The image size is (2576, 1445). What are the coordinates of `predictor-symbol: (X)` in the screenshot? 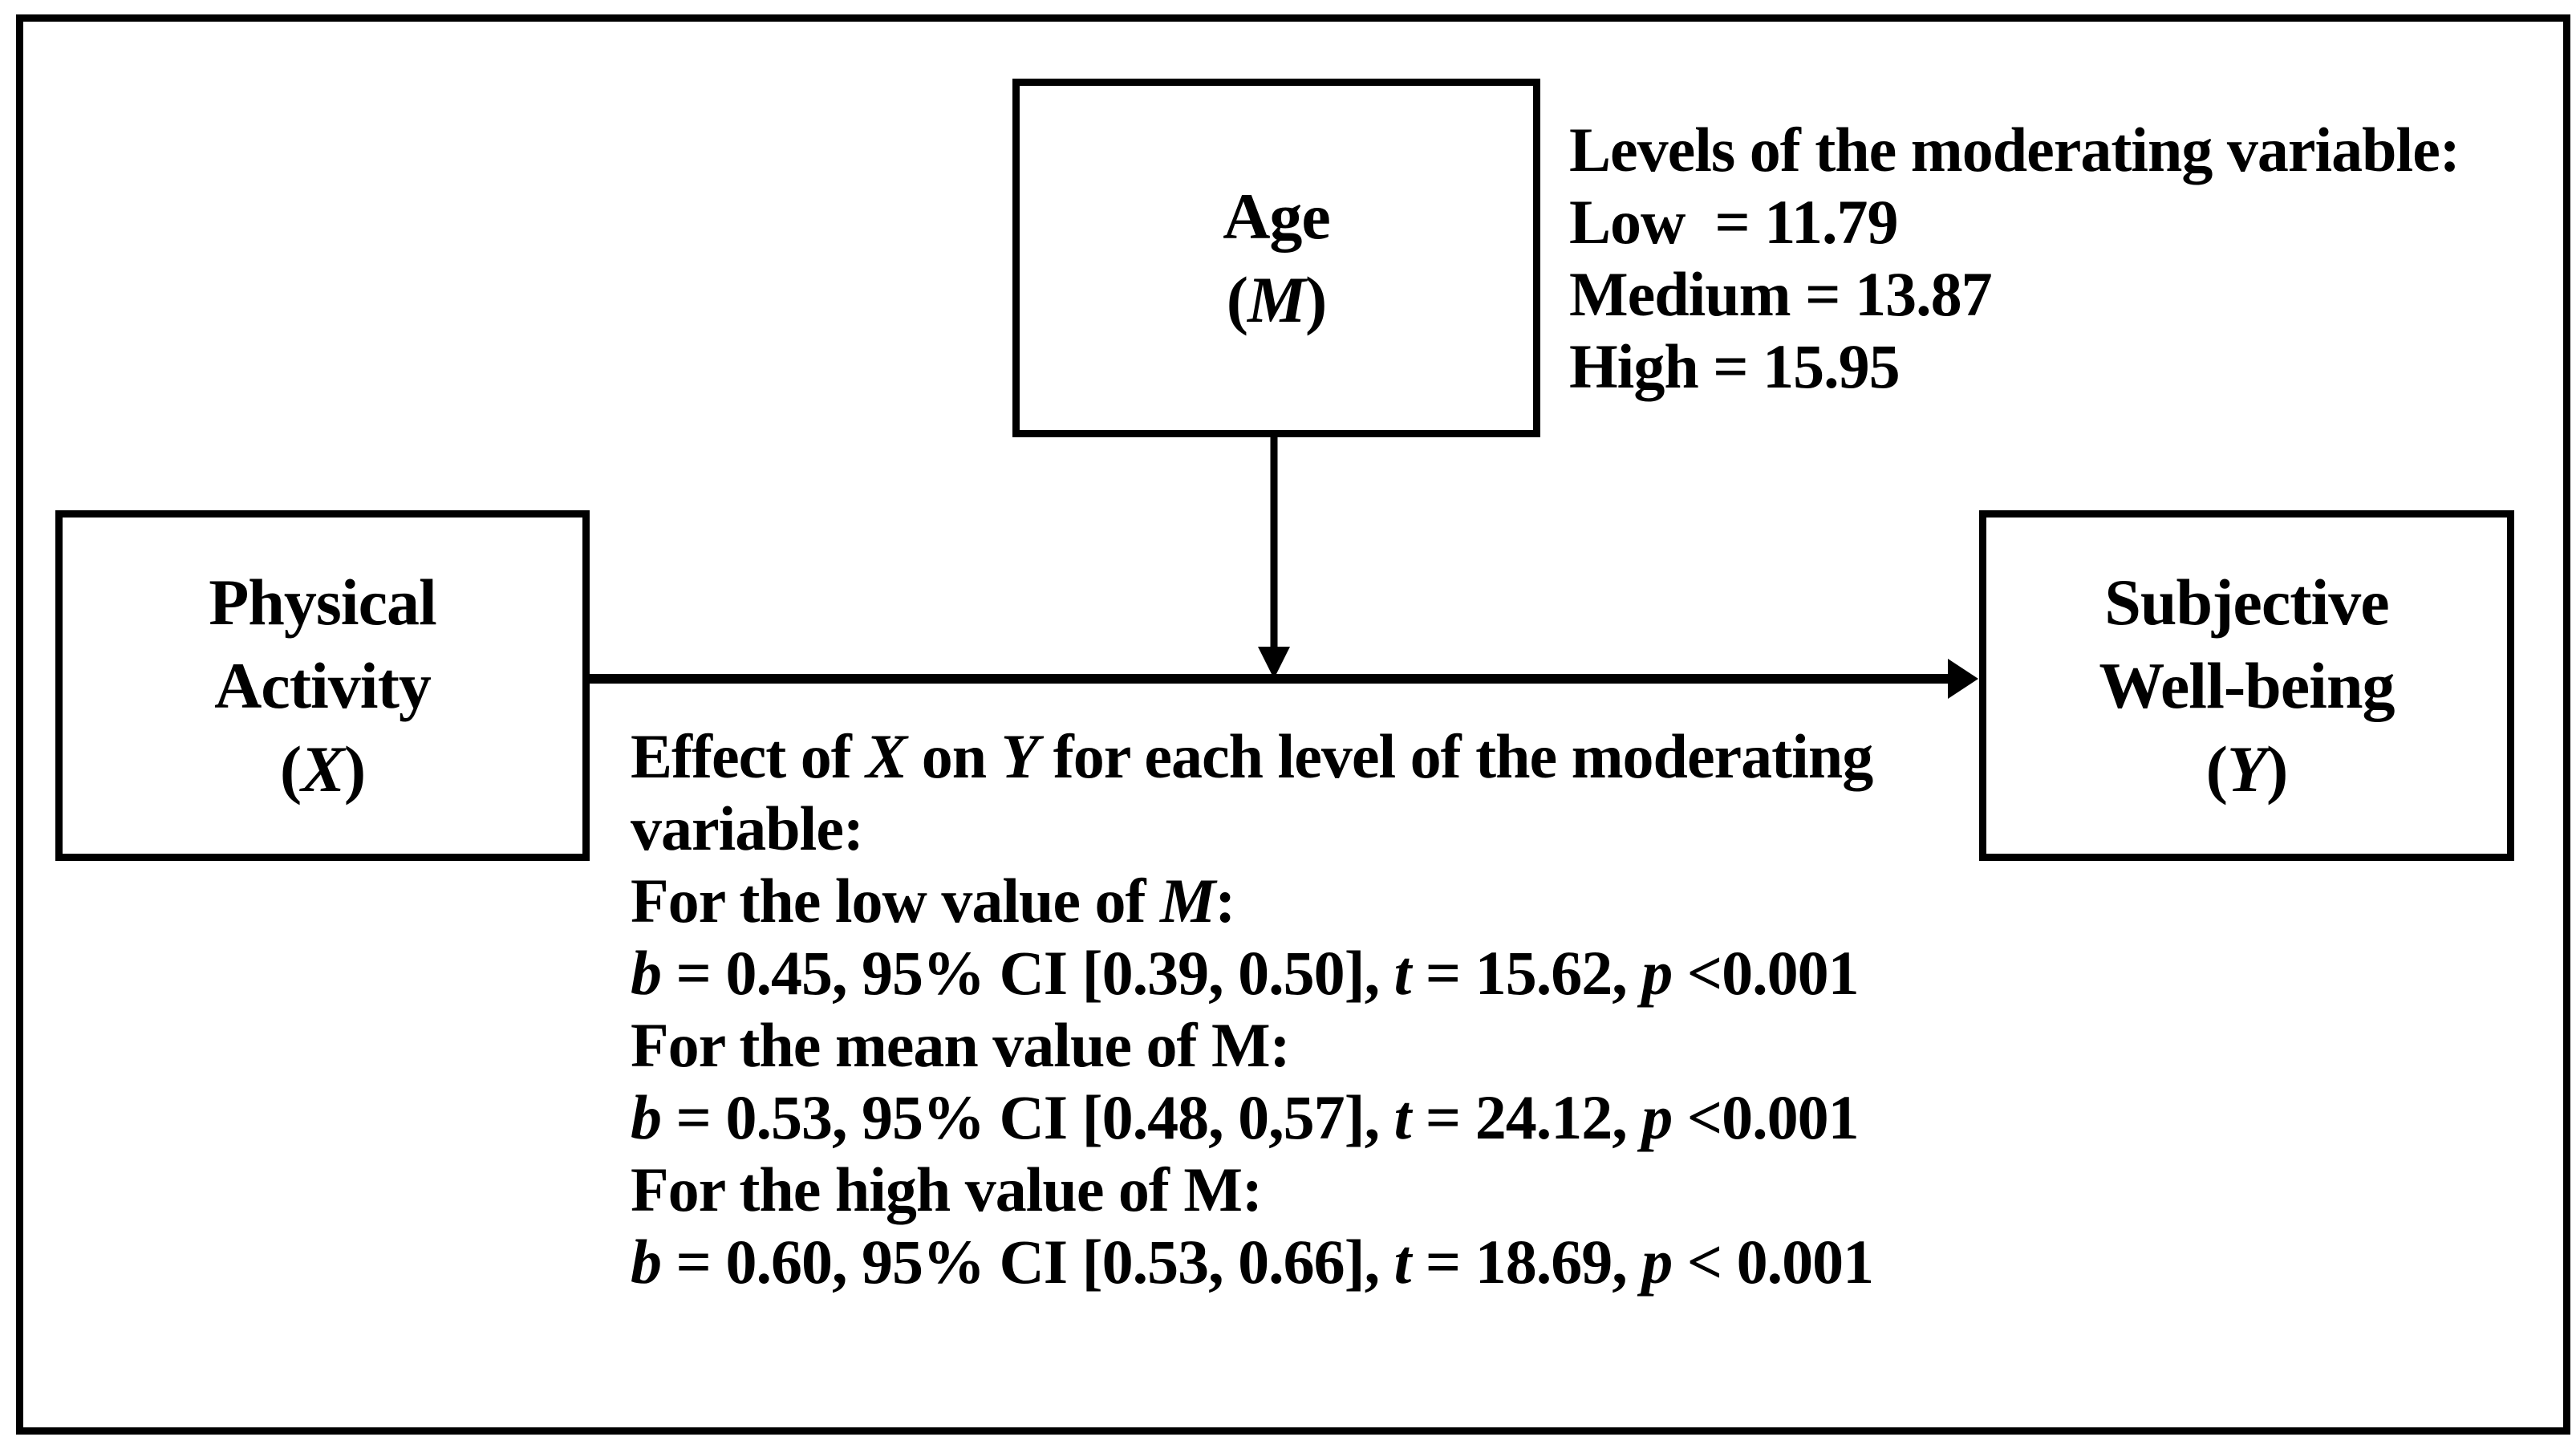 It's located at (322, 769).